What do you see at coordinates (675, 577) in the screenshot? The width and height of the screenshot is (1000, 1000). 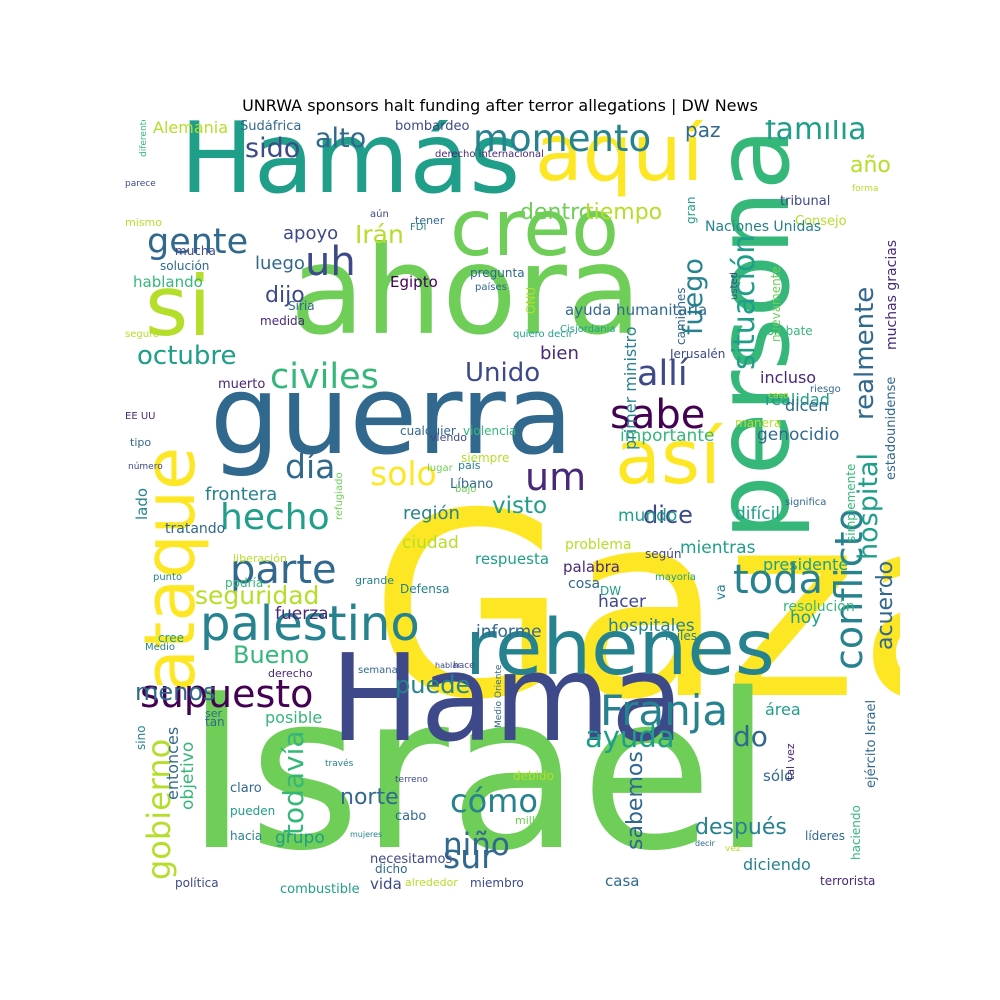 I see `word-171: mayoría` at bounding box center [675, 577].